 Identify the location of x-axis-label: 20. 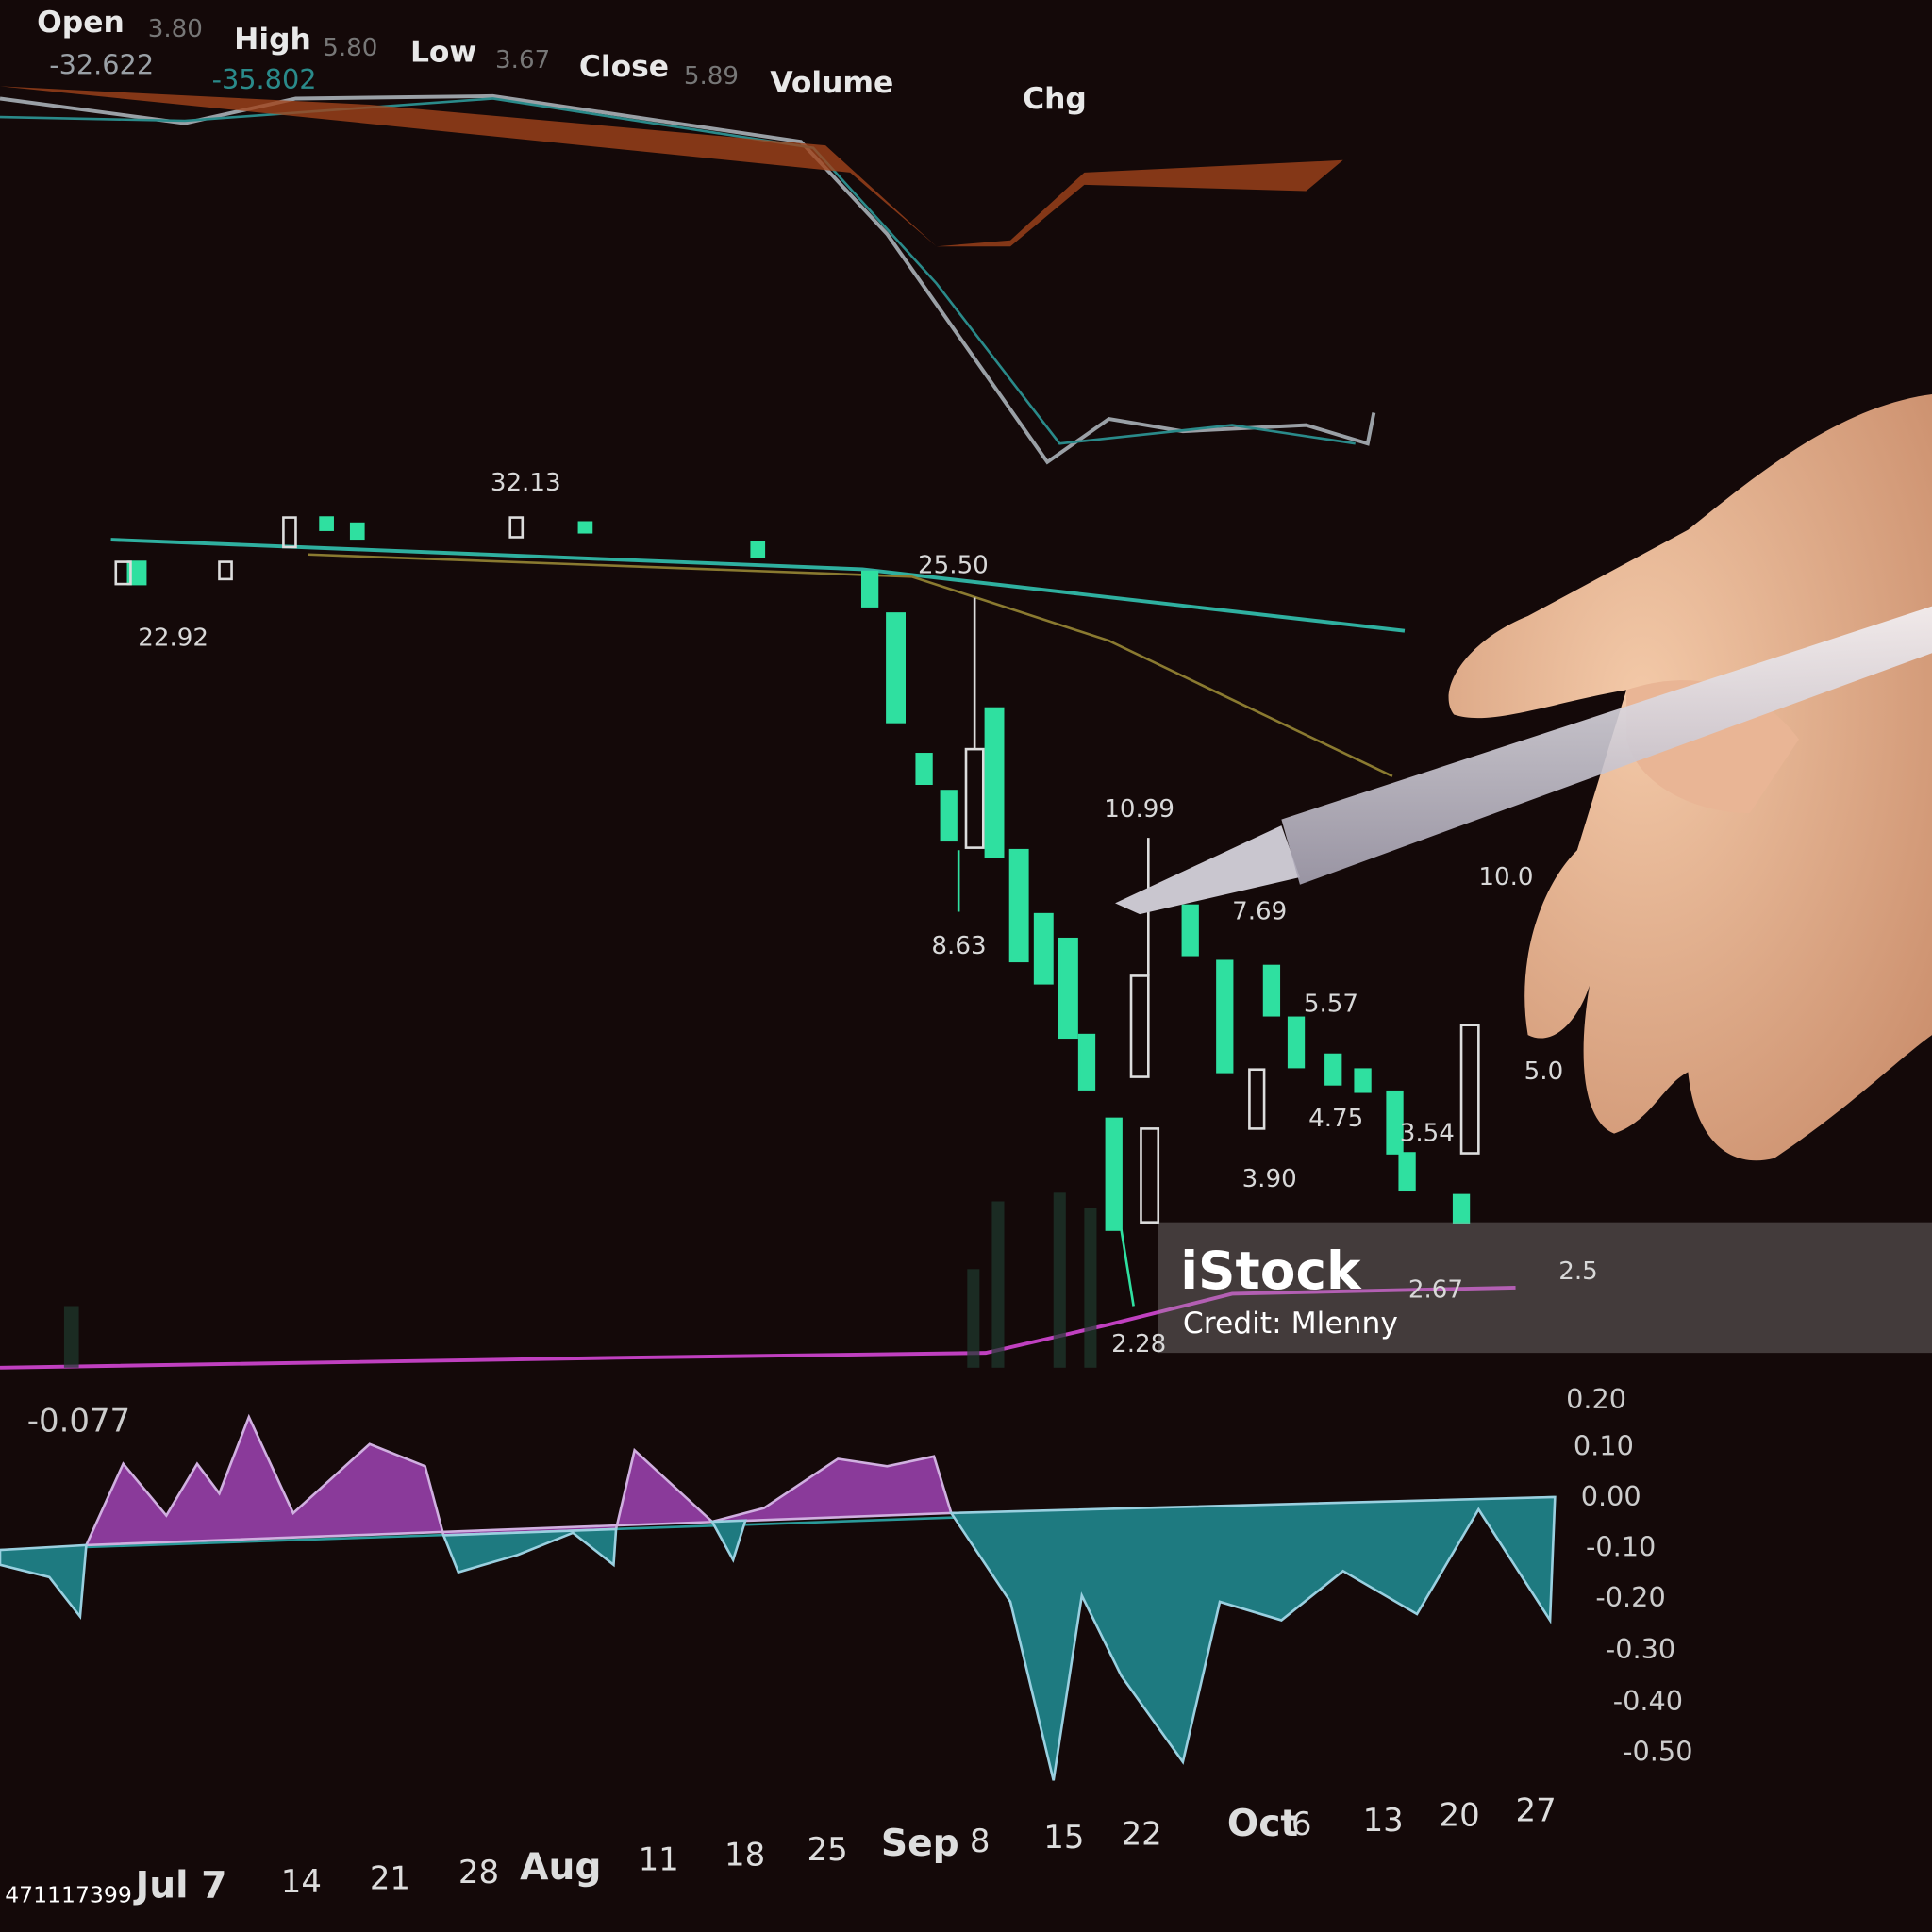
(1460, 1816).